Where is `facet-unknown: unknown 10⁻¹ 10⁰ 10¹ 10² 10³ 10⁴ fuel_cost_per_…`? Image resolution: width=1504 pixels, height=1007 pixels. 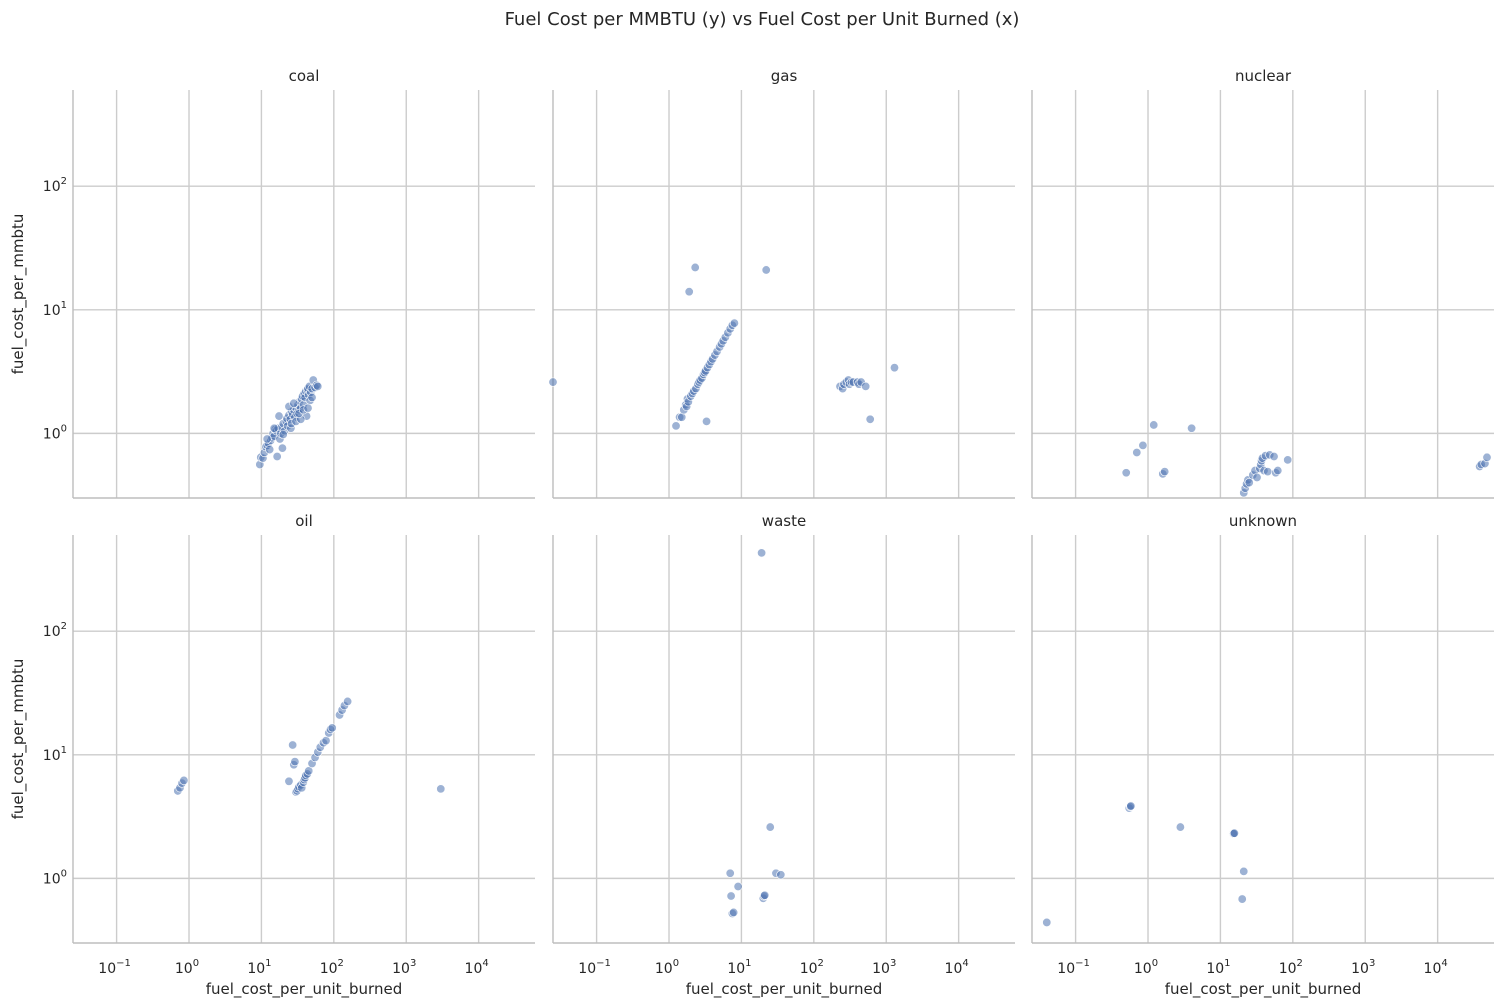
facet-unknown: unknown 10⁻¹ 10⁰ 10¹ 10² 10³ 10⁴ fuel_cost_per_… is located at coordinates (1262, 755).